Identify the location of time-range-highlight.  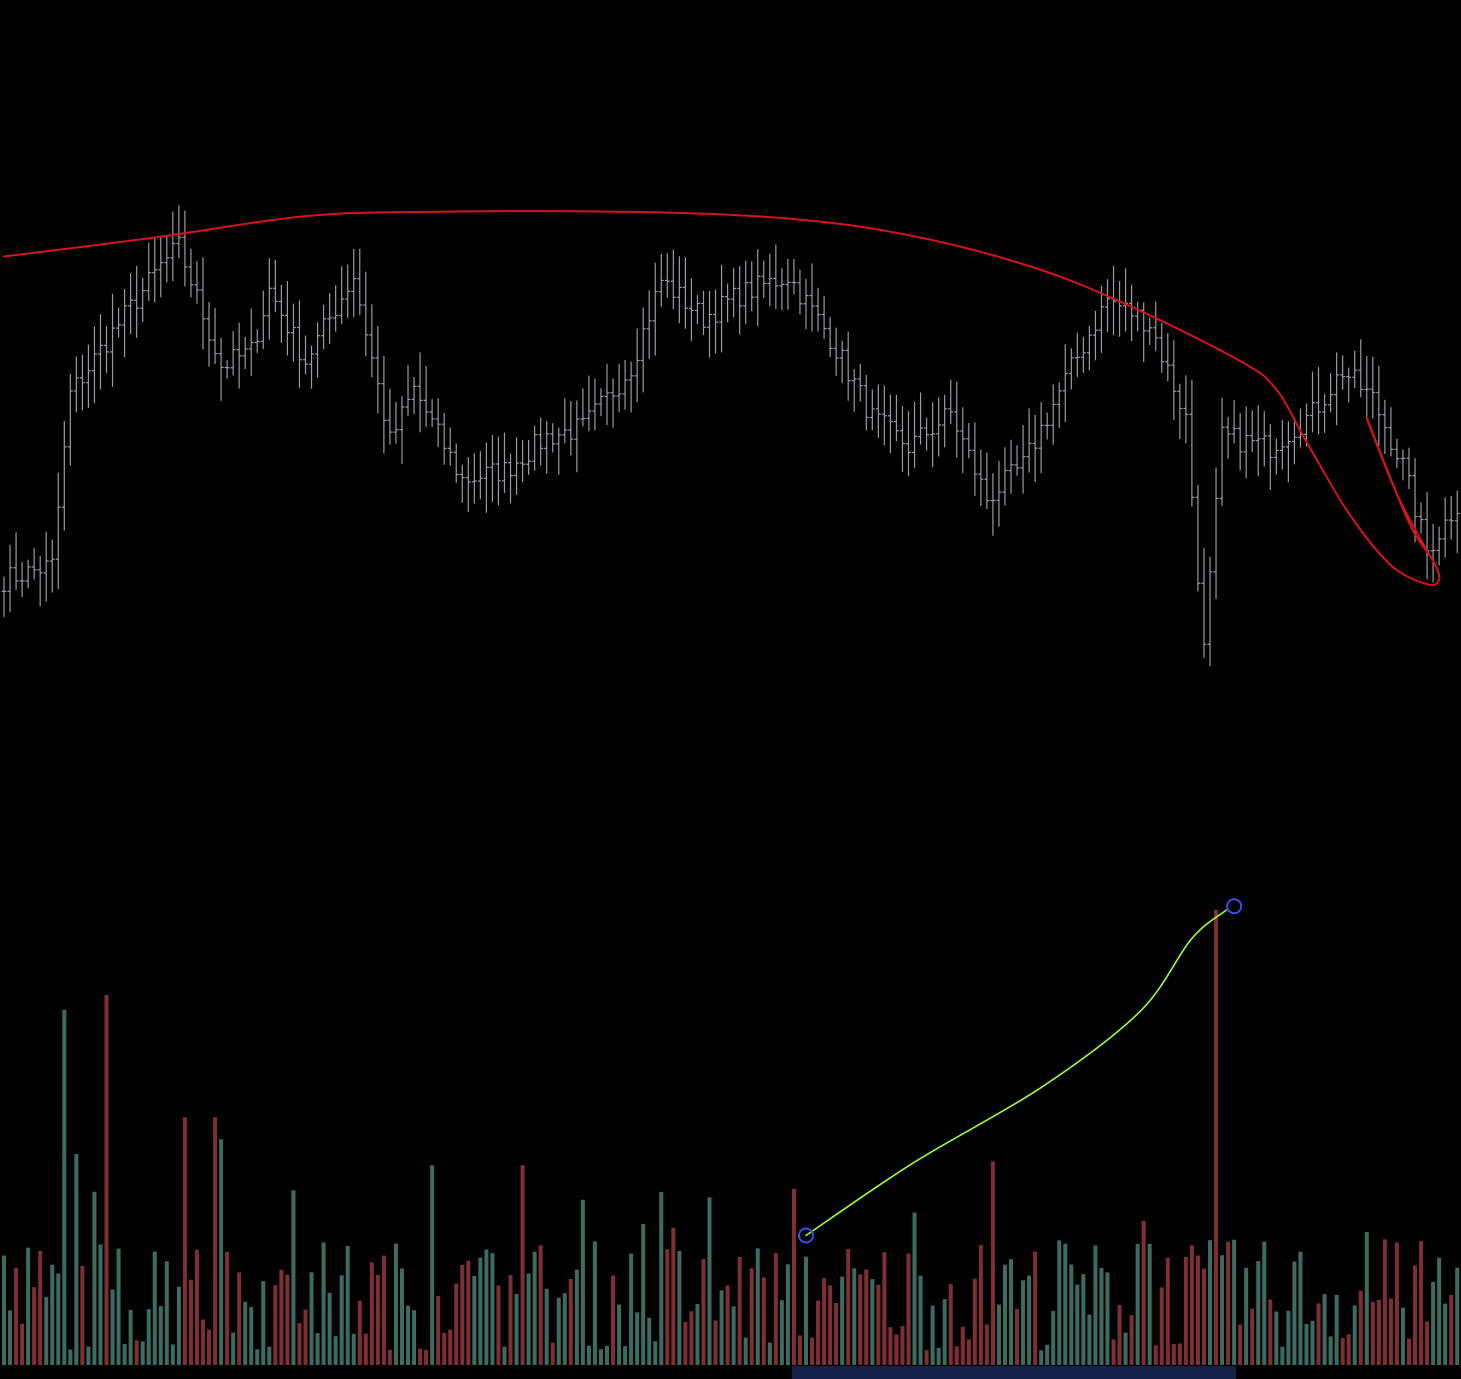
(1014, 1372).